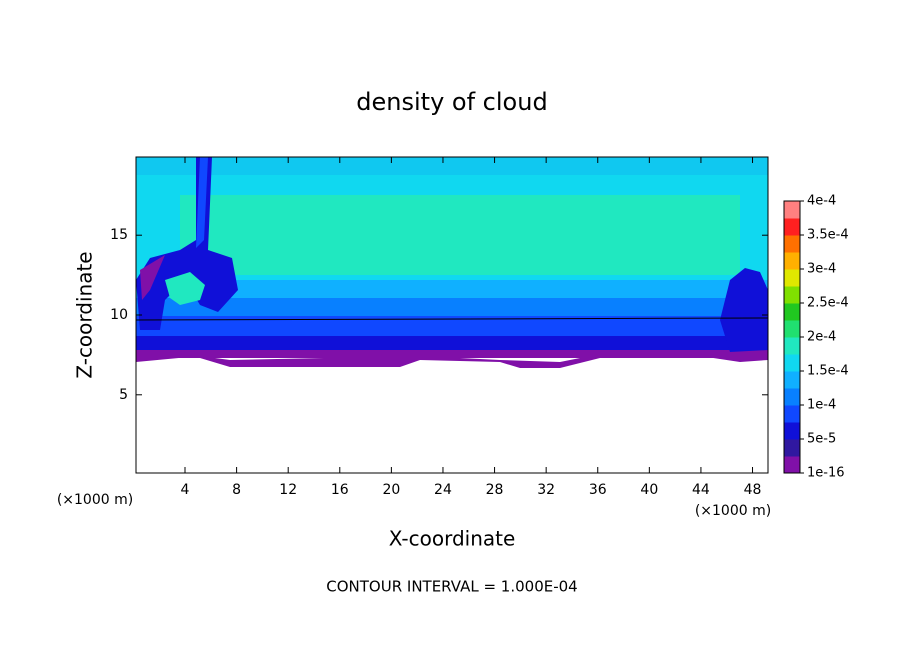  What do you see at coordinates (733, 511) in the screenshot?
I see `x-unit: (×1000 m)` at bounding box center [733, 511].